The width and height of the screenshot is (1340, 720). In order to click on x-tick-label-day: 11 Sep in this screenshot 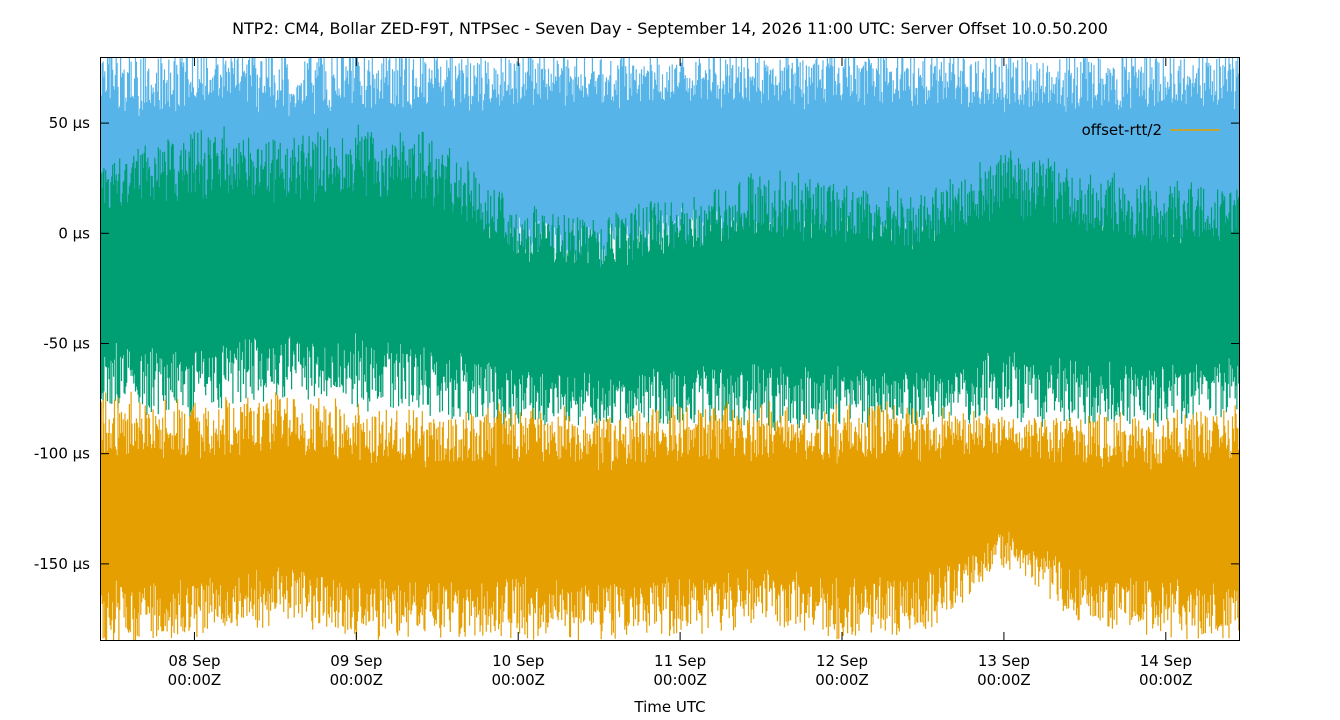, I will do `click(680, 661)`.